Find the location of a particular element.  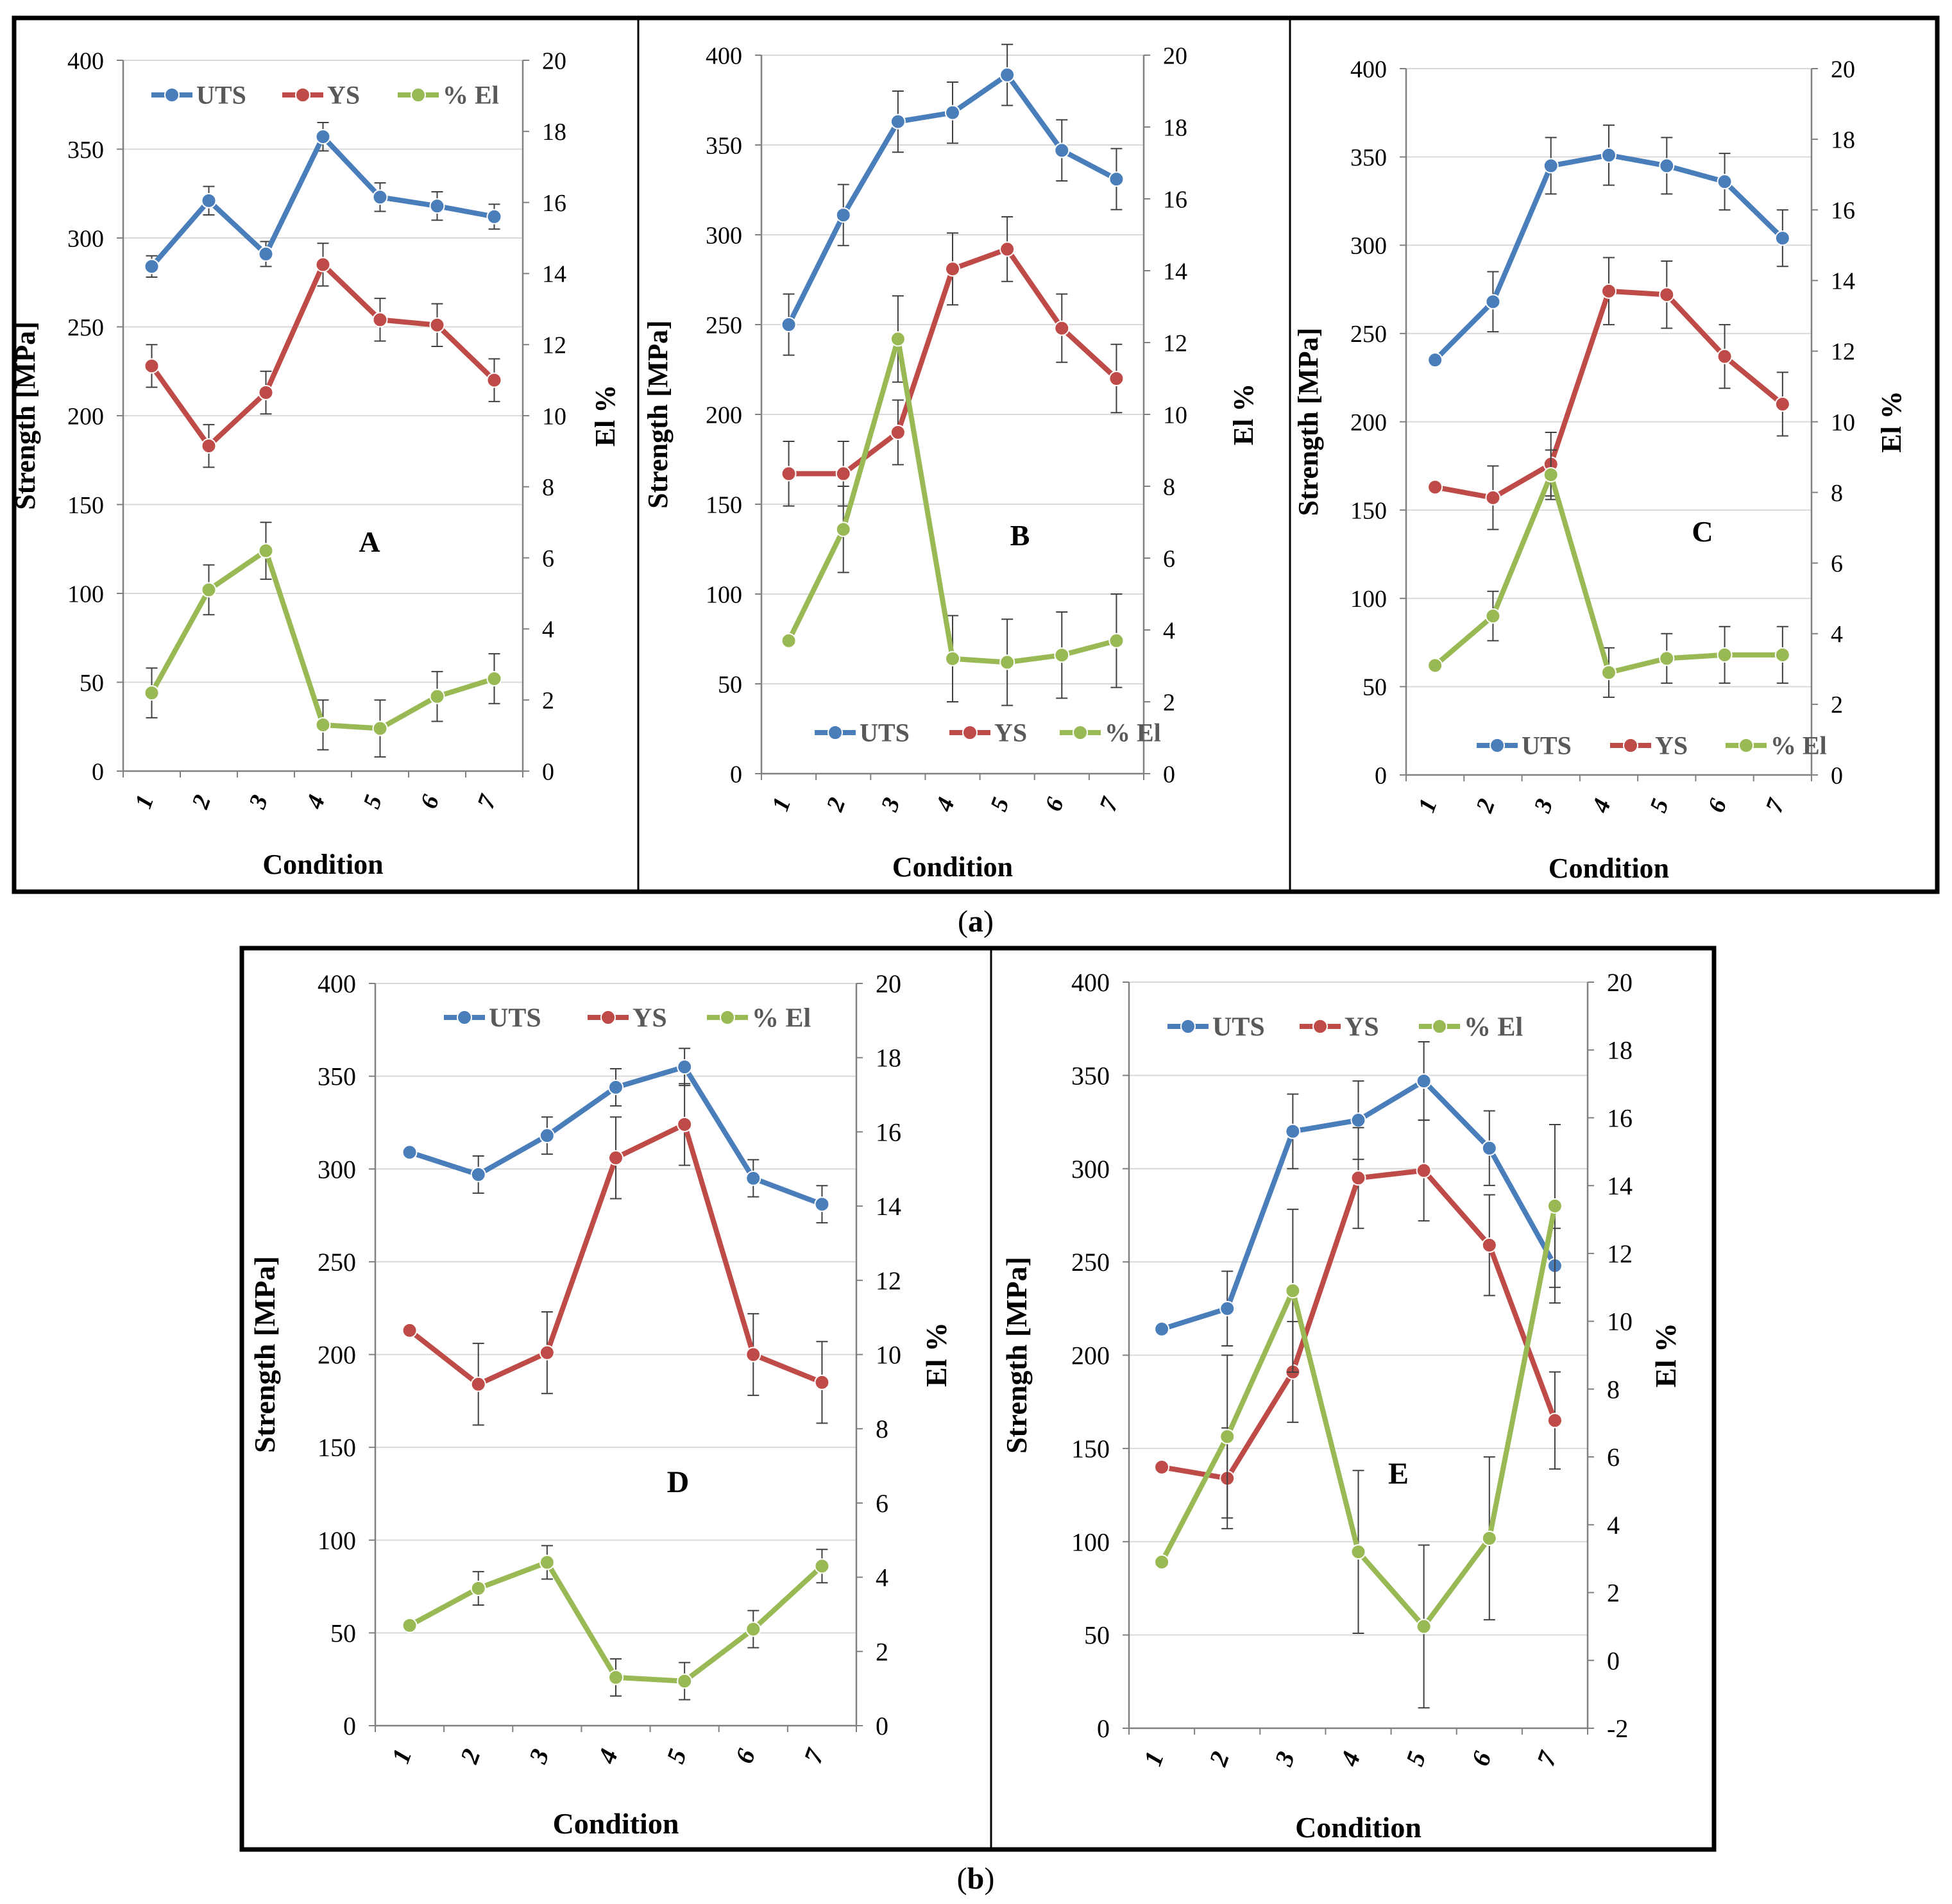

caption-a: (a) is located at coordinates (976, 922).